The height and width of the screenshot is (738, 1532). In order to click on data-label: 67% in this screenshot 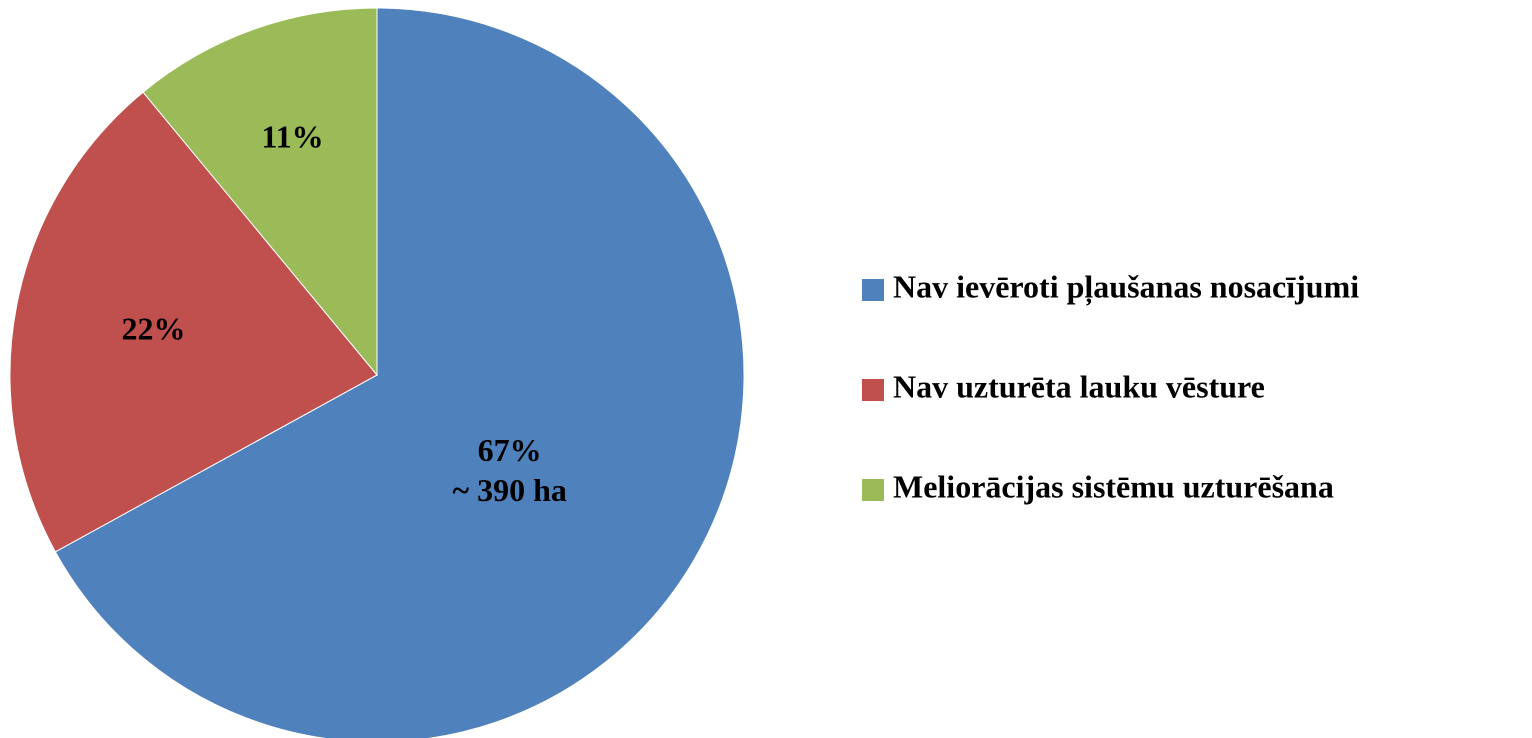, I will do `click(510, 450)`.